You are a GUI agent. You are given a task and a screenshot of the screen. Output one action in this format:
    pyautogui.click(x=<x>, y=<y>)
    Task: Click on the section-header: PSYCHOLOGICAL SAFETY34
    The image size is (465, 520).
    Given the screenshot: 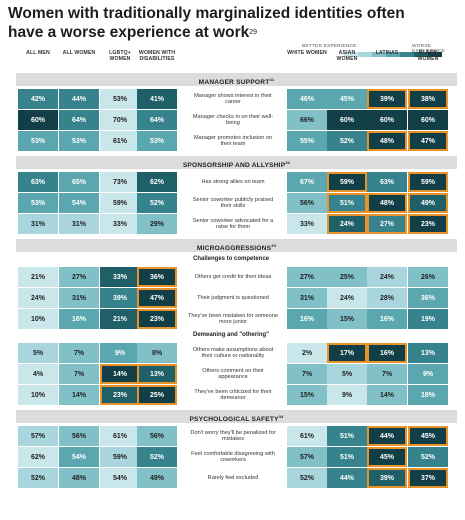 What is the action you would take?
    pyautogui.click(x=236, y=416)
    